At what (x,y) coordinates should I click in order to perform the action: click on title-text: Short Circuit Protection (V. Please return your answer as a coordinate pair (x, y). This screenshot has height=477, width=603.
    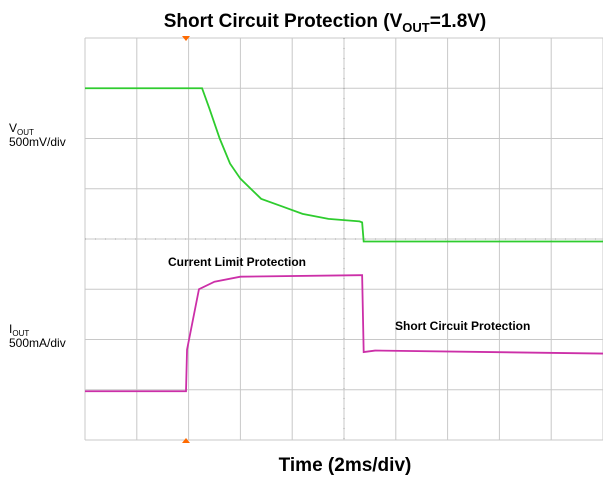
    Looking at the image, I should click on (283, 21).